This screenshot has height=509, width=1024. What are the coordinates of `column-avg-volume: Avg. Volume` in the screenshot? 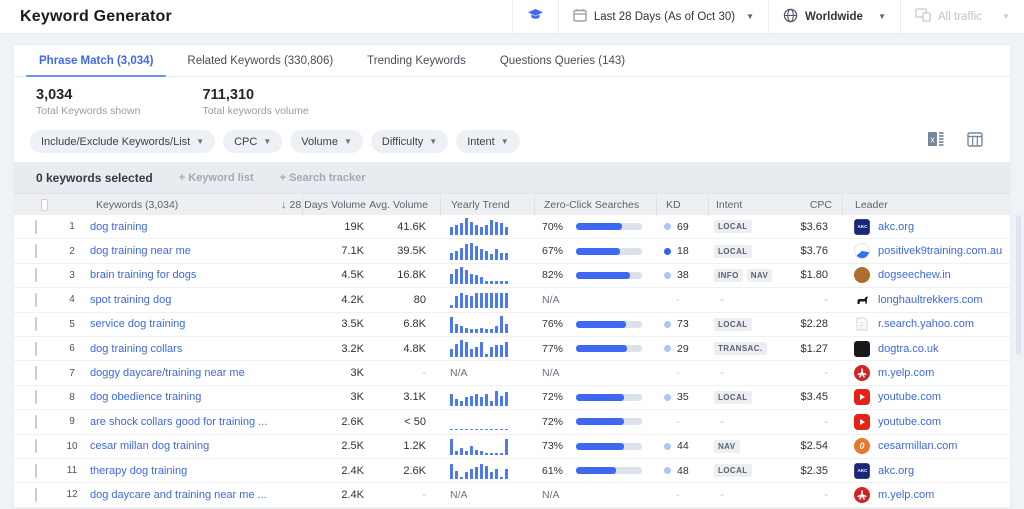 It's located at (398, 205).